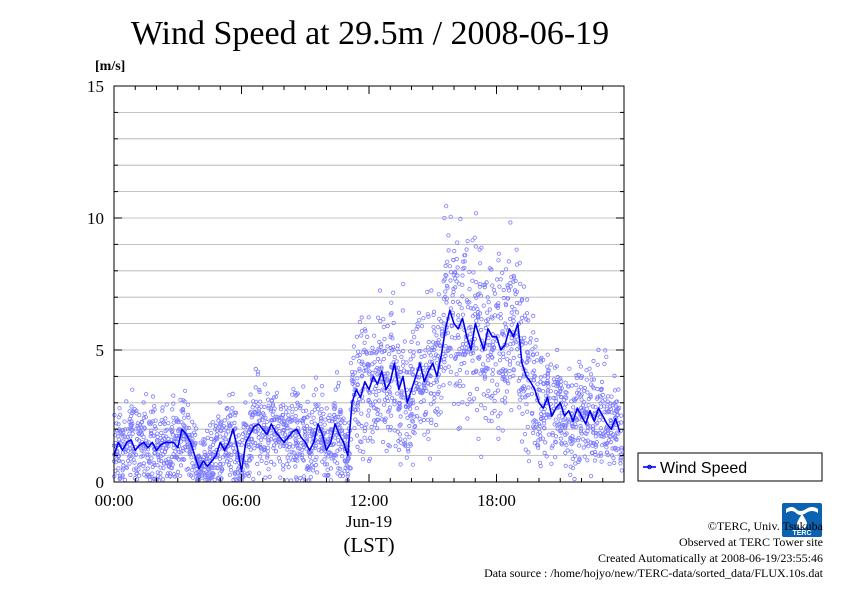 The width and height of the screenshot is (842, 595). Describe the element at coordinates (750, 541) in the screenshot. I see `credit-observed: Observed at TERC Tower site` at that location.